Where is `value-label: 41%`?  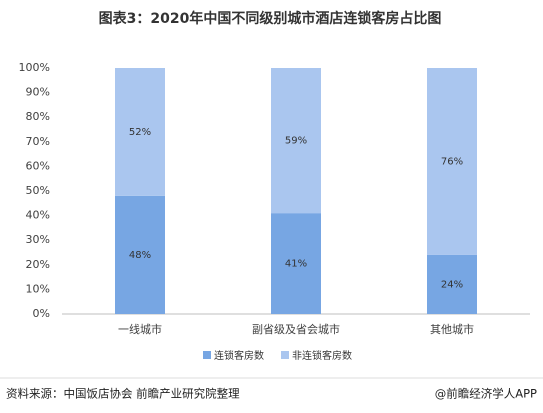 value-label: 41% is located at coordinates (296, 264).